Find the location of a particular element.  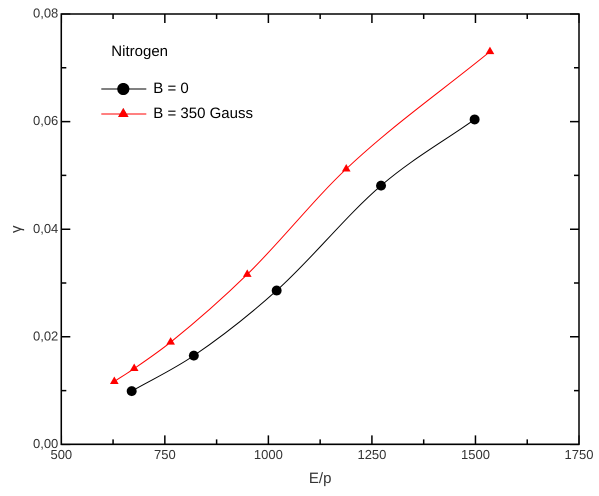

x-tick-label: 1250 is located at coordinates (371, 454).